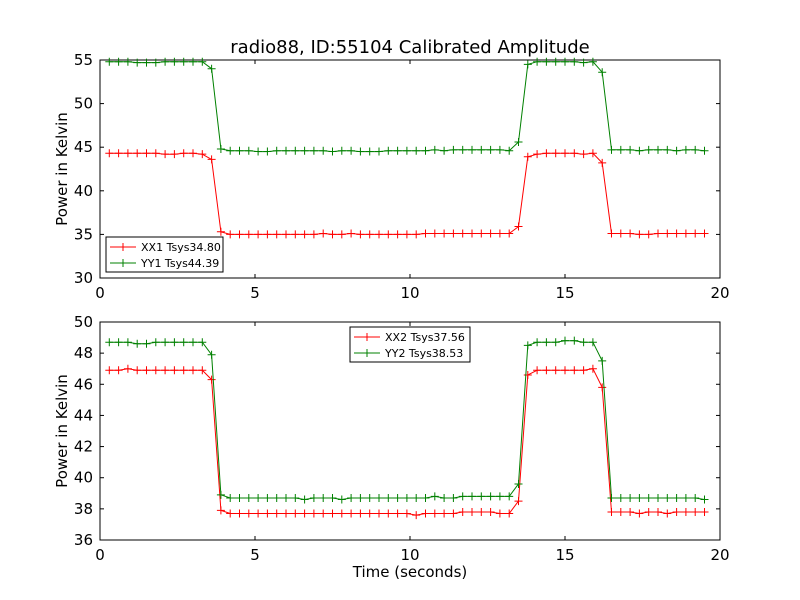 The width and height of the screenshot is (800, 600). What do you see at coordinates (255, 293) in the screenshot?
I see `x-tick-label: 5` at bounding box center [255, 293].